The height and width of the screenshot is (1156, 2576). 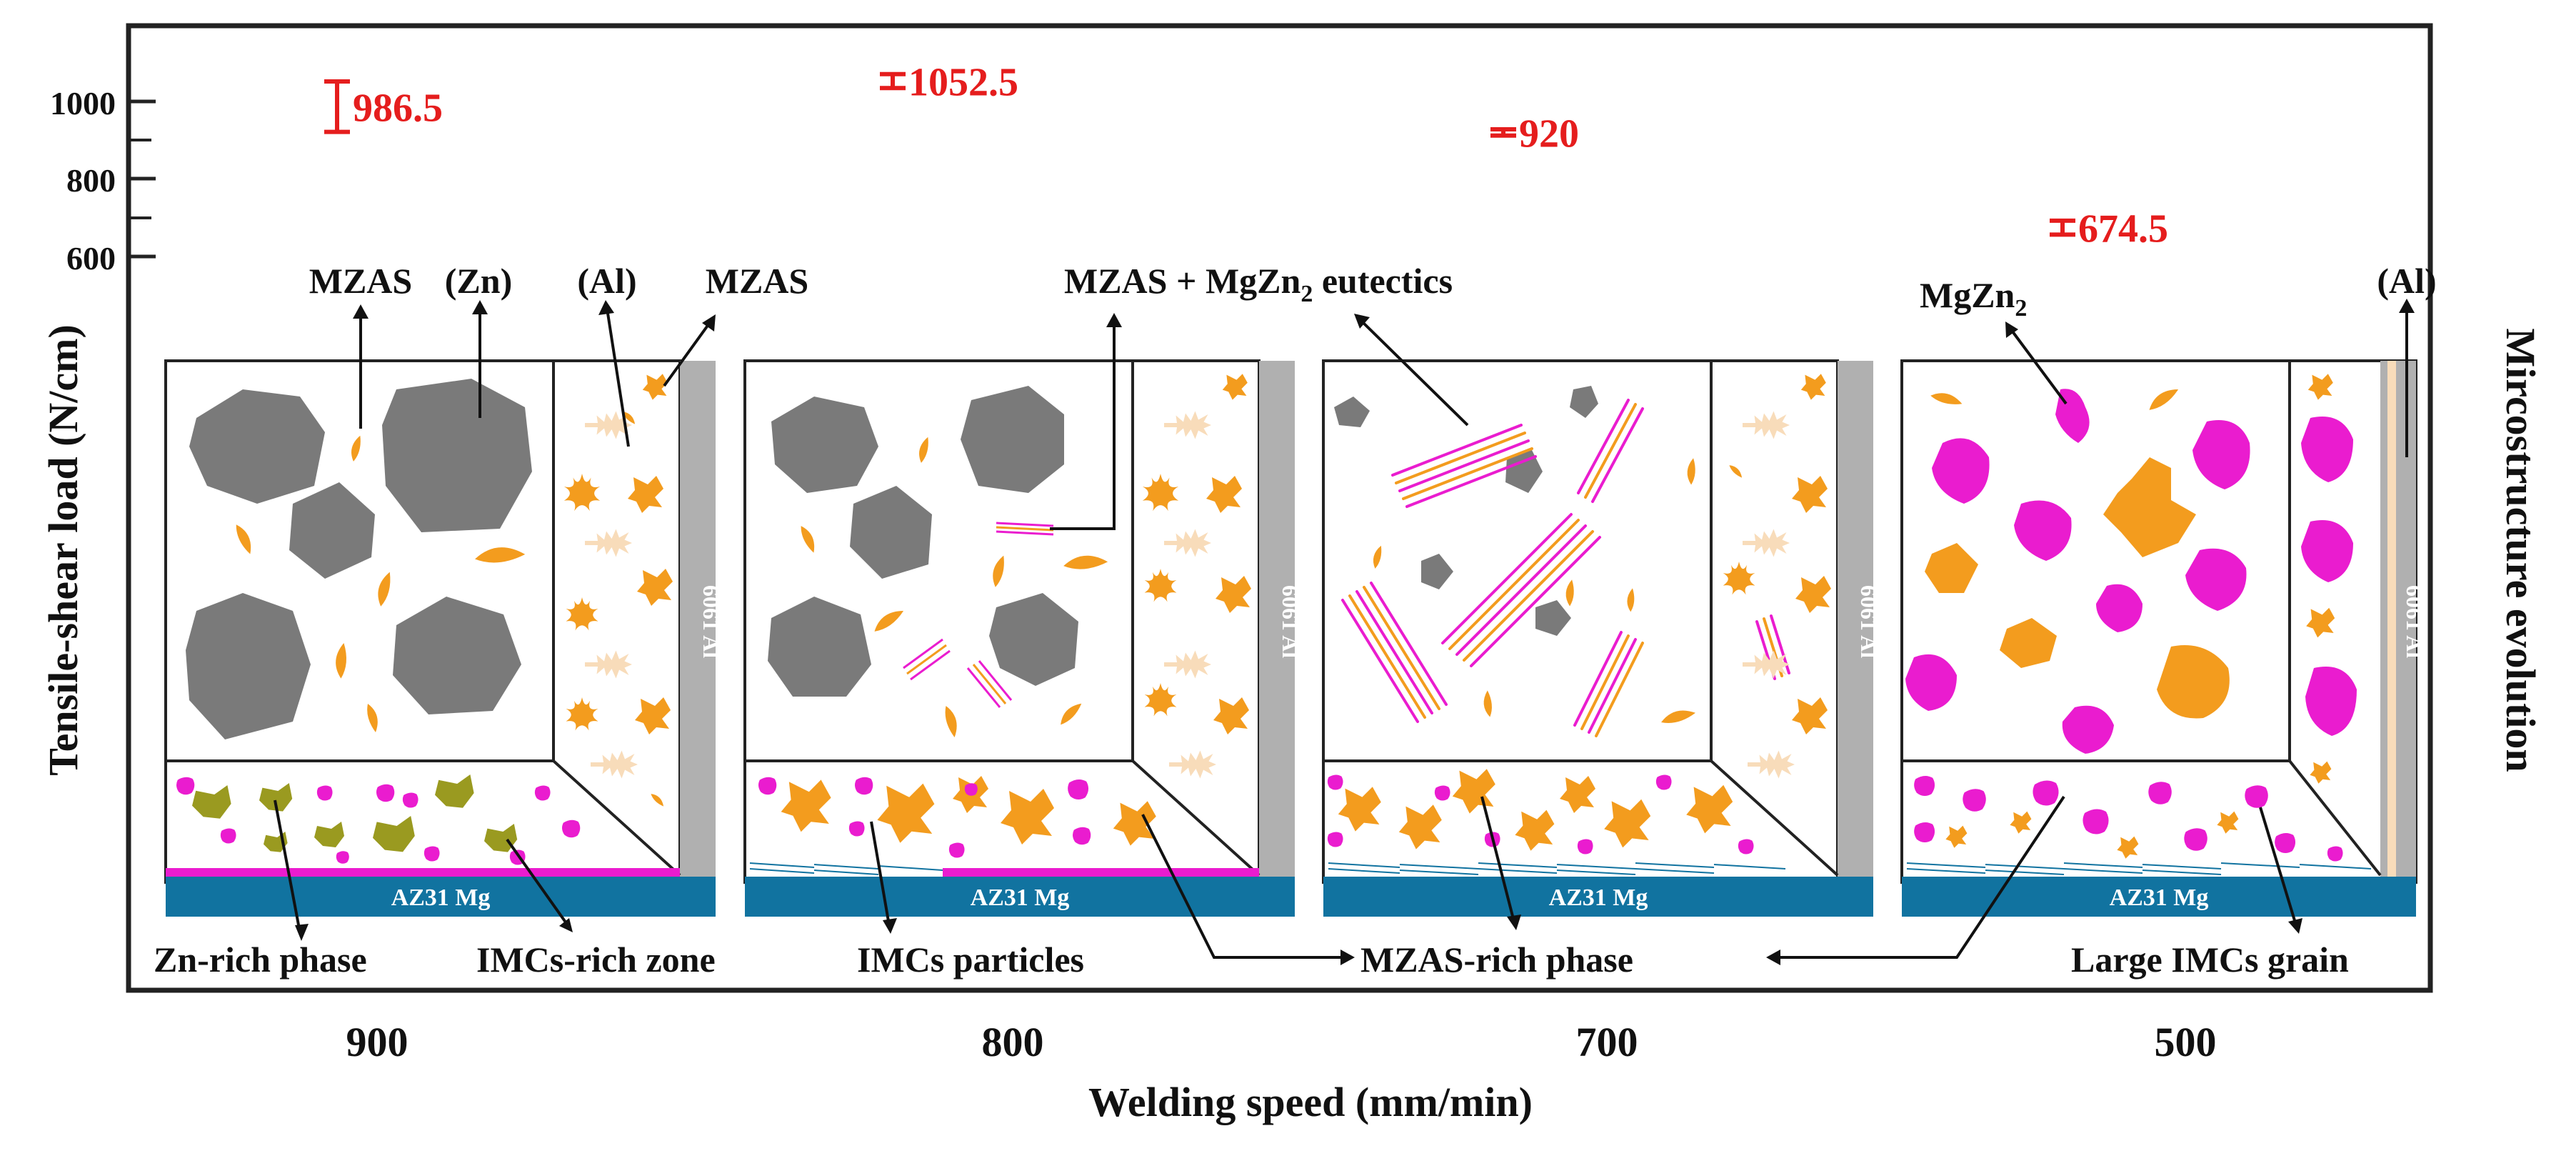 What do you see at coordinates (91, 180) in the screenshot?
I see `y-tick-label: 800` at bounding box center [91, 180].